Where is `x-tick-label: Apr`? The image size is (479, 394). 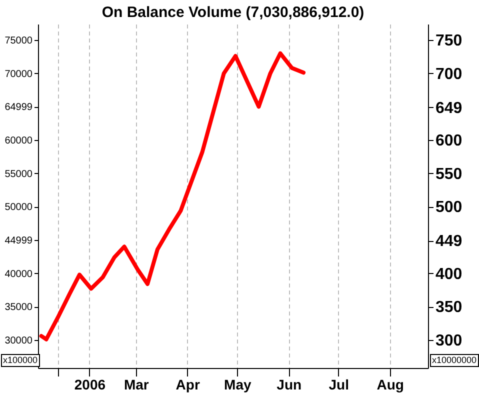
x-tick-label: Apr is located at coordinates (188, 384).